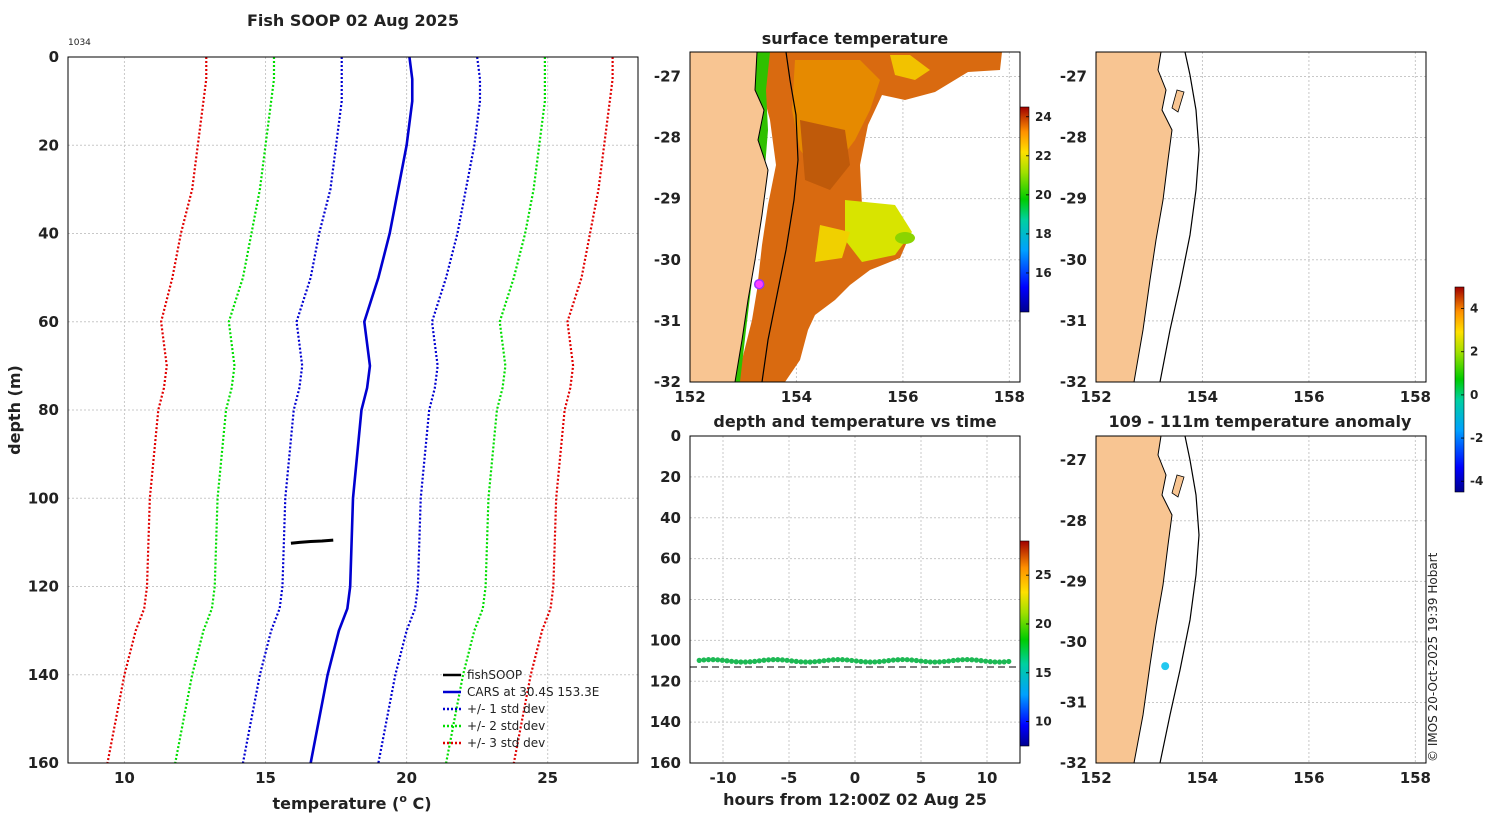 The image size is (1500, 820). Describe the element at coordinates (48, 322) in the screenshot. I see `profile-y-tick-label: 60` at that location.